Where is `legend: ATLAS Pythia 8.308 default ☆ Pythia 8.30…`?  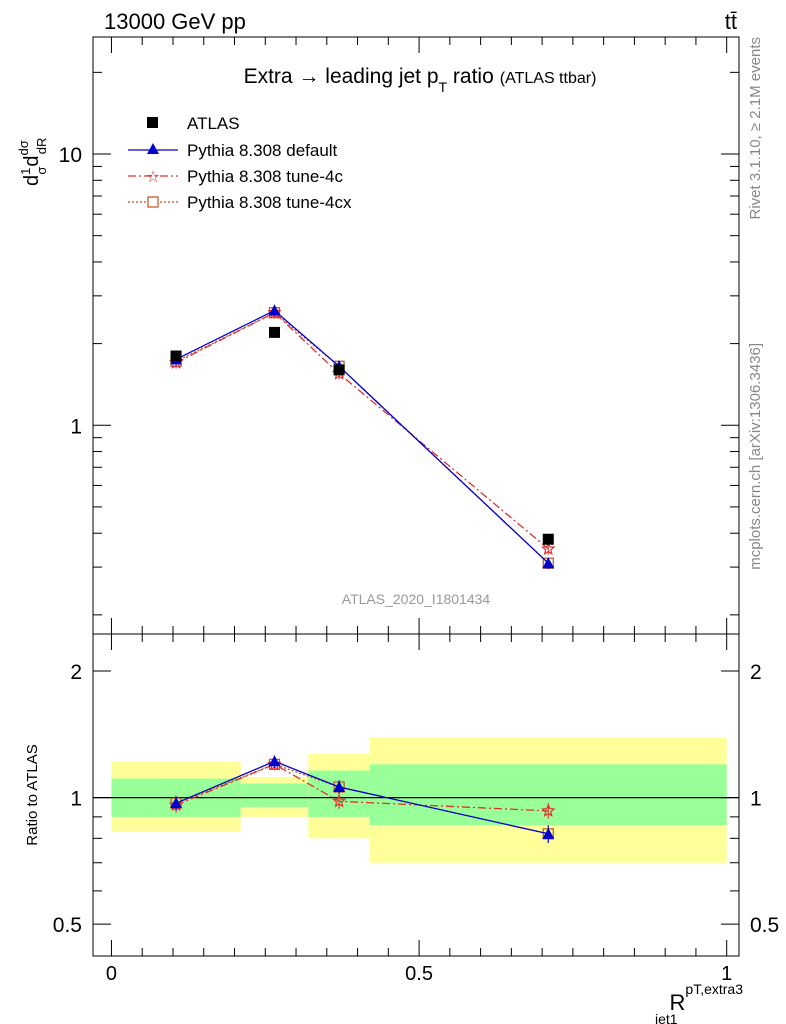 legend: ATLAS Pythia 8.308 default ☆ Pythia 8.30… is located at coordinates (240, 163).